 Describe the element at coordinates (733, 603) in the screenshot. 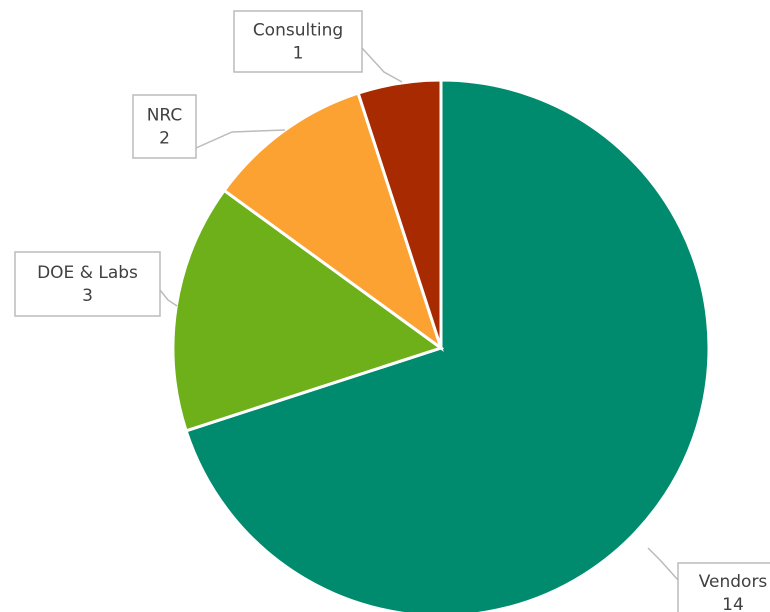

I see `value-label: 14` at that location.